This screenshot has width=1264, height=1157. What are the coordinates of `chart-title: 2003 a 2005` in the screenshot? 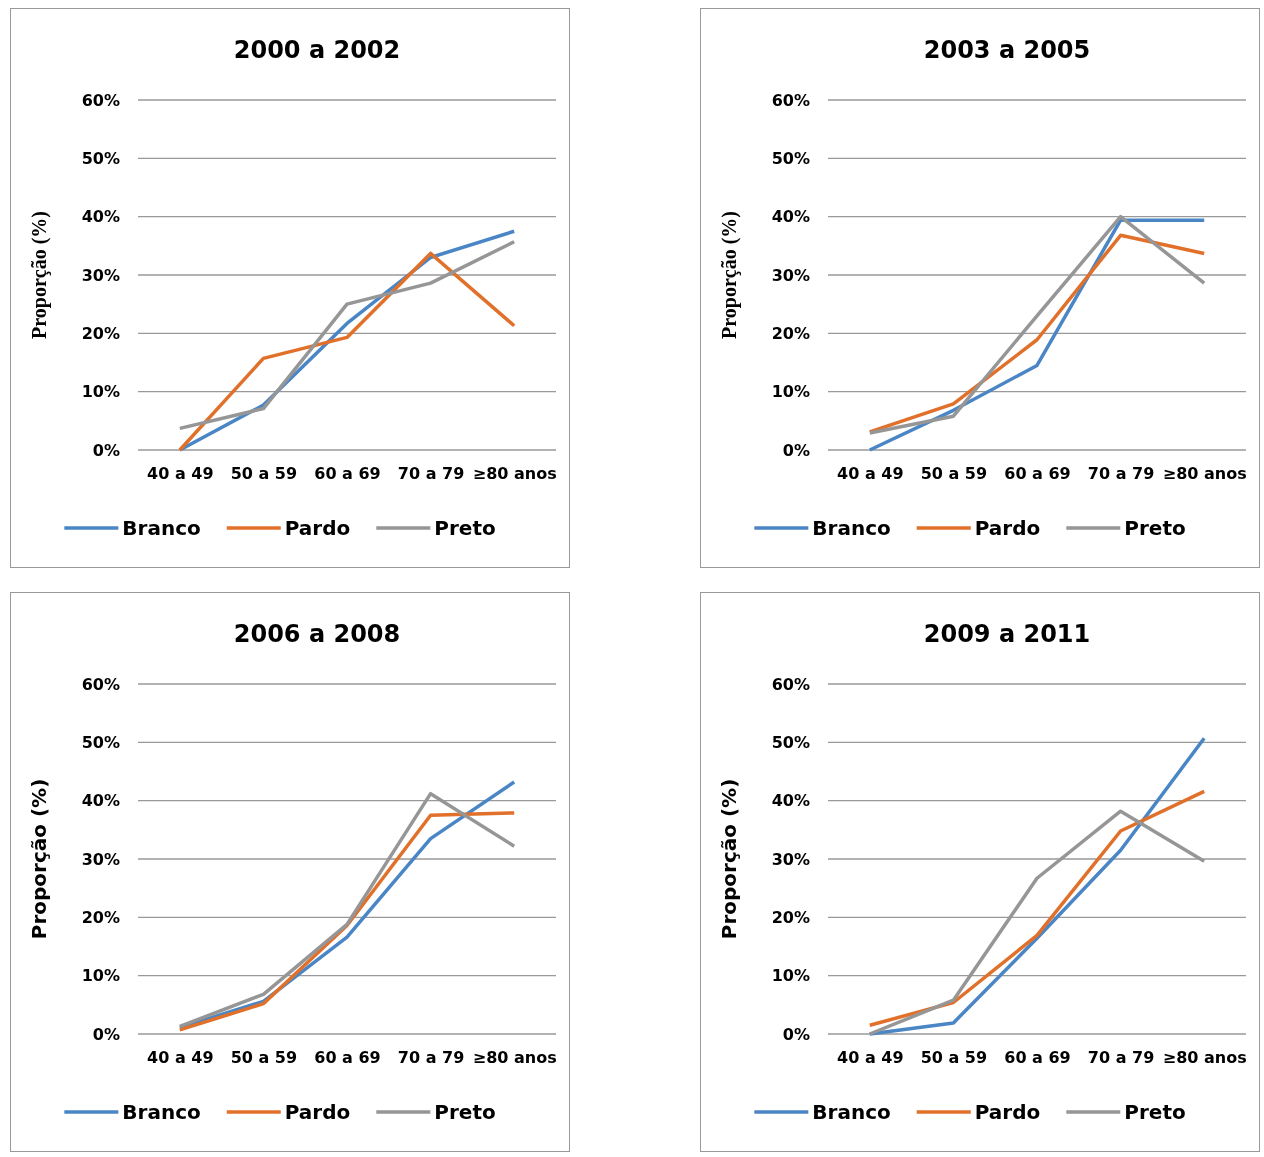 It's located at (1007, 50).